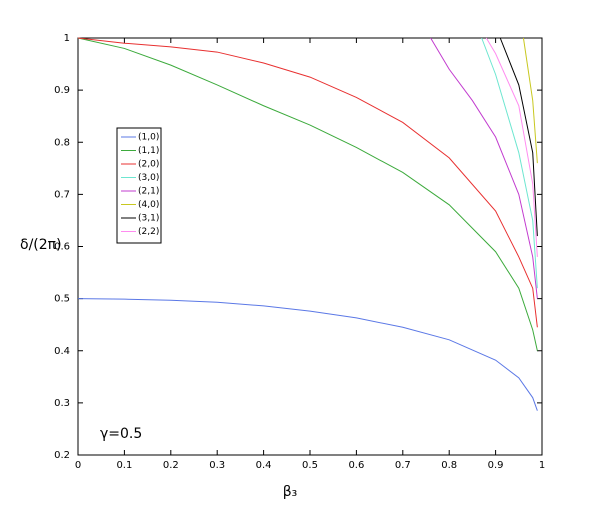 The image size is (599, 516). What do you see at coordinates (62, 455) in the screenshot?
I see `y-tick-label: 0.2` at bounding box center [62, 455].